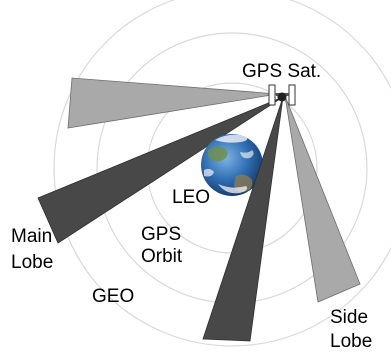 Image resolution: width=391 pixels, height=352 pixels. I want to click on side-lobe-label-line1: Side, so click(349, 317).